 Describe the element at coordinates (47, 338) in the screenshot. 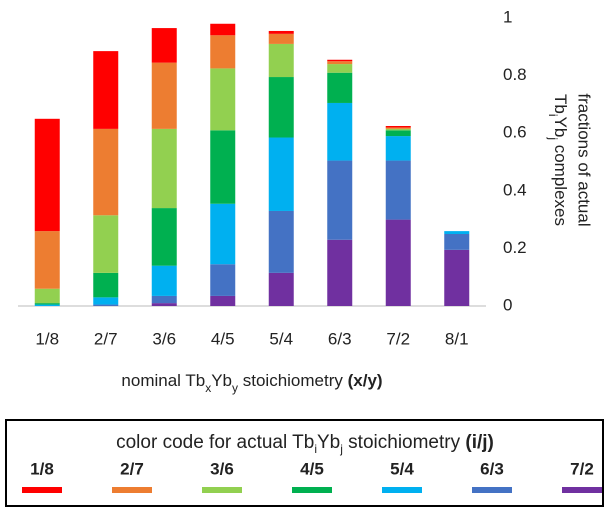

I see `x-tick-label: 1/8` at that location.